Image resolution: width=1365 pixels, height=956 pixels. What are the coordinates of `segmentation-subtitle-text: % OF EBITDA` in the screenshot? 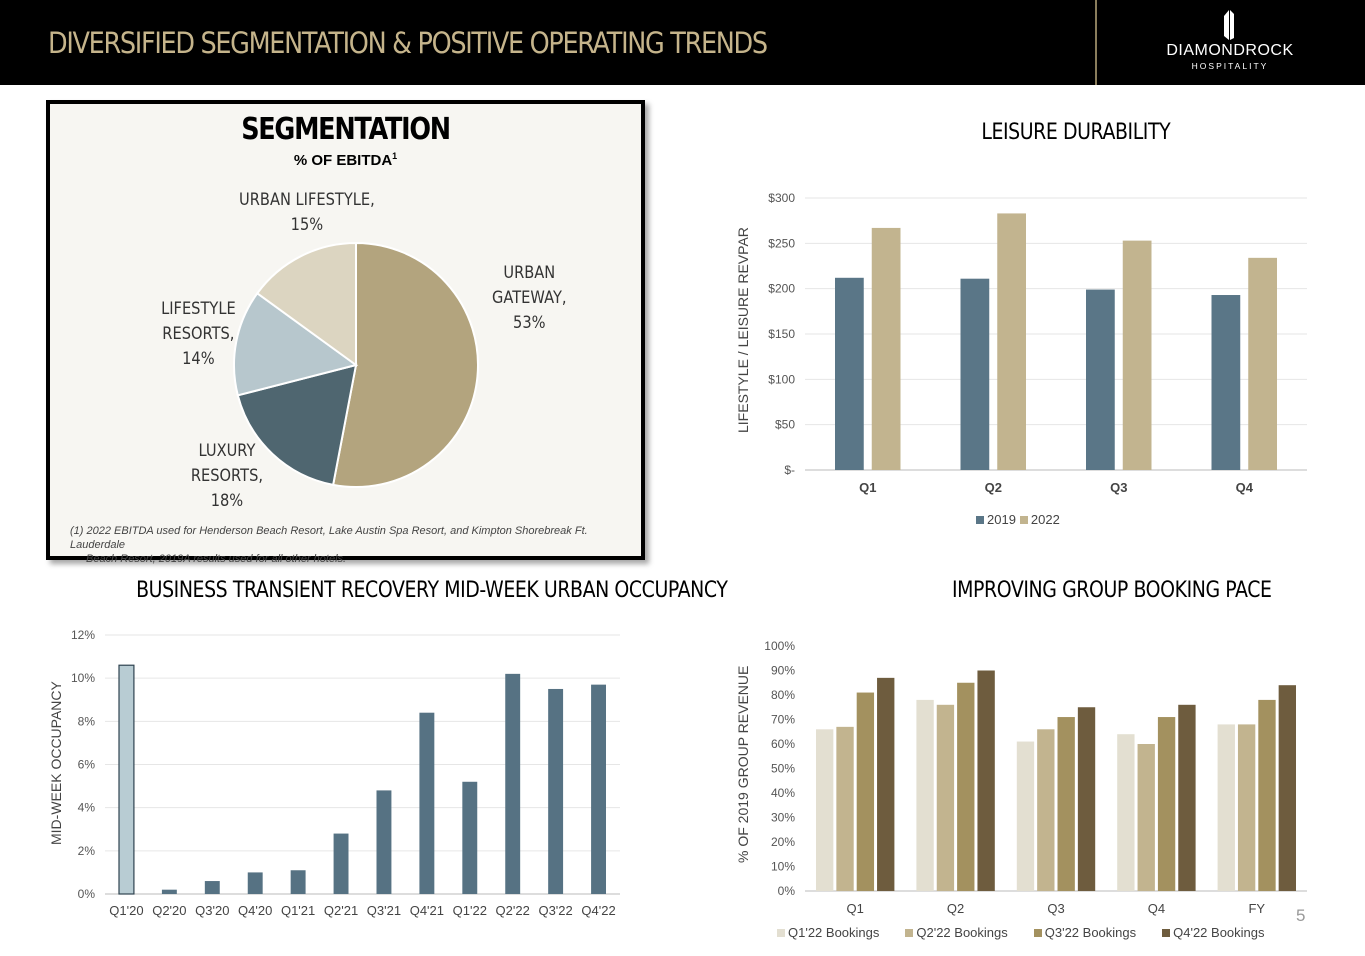 It's located at (343, 160).